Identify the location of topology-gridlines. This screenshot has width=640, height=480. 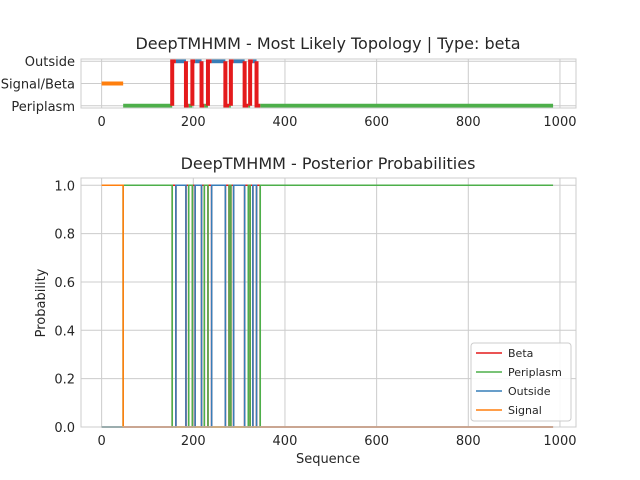
(328, 83).